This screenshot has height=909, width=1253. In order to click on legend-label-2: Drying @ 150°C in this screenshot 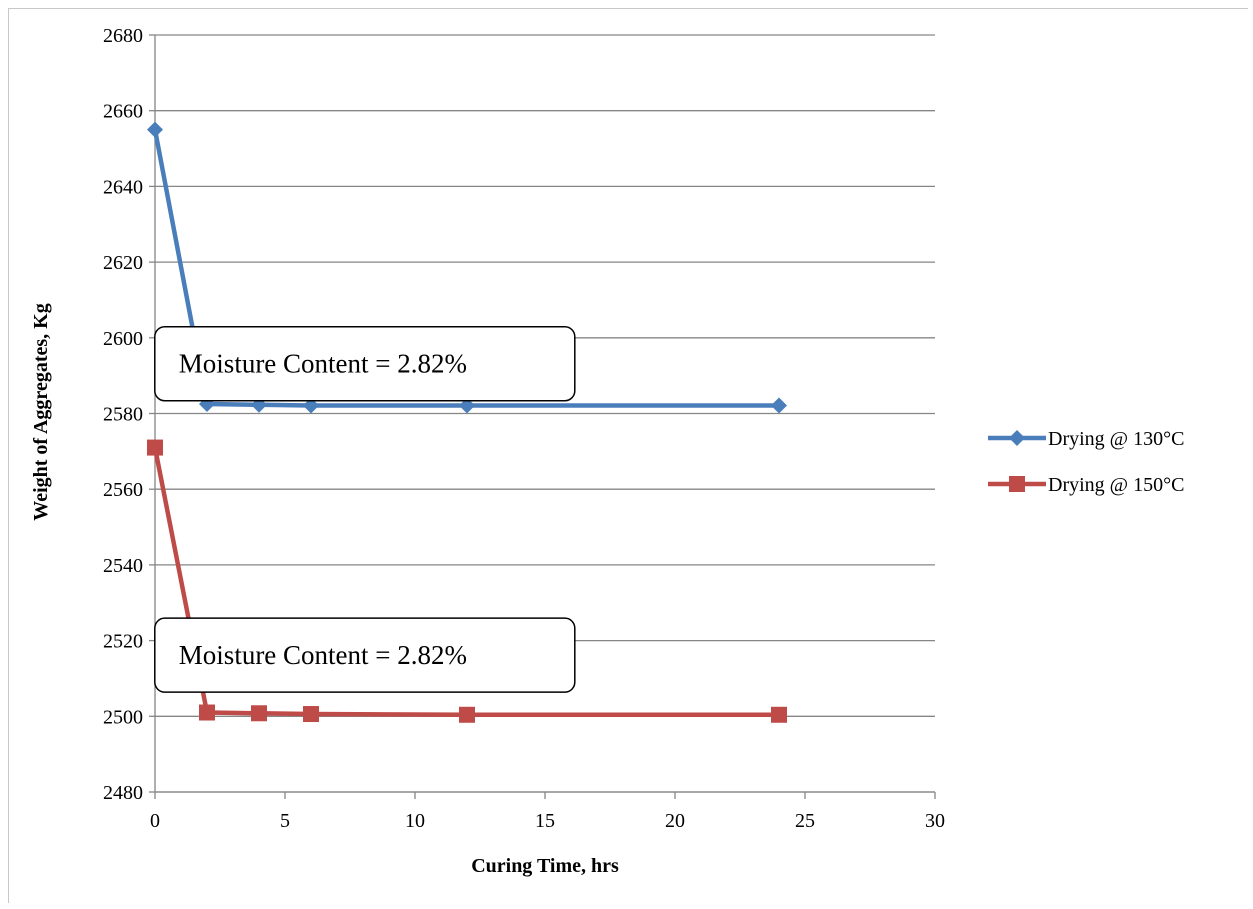, I will do `click(1116, 485)`.